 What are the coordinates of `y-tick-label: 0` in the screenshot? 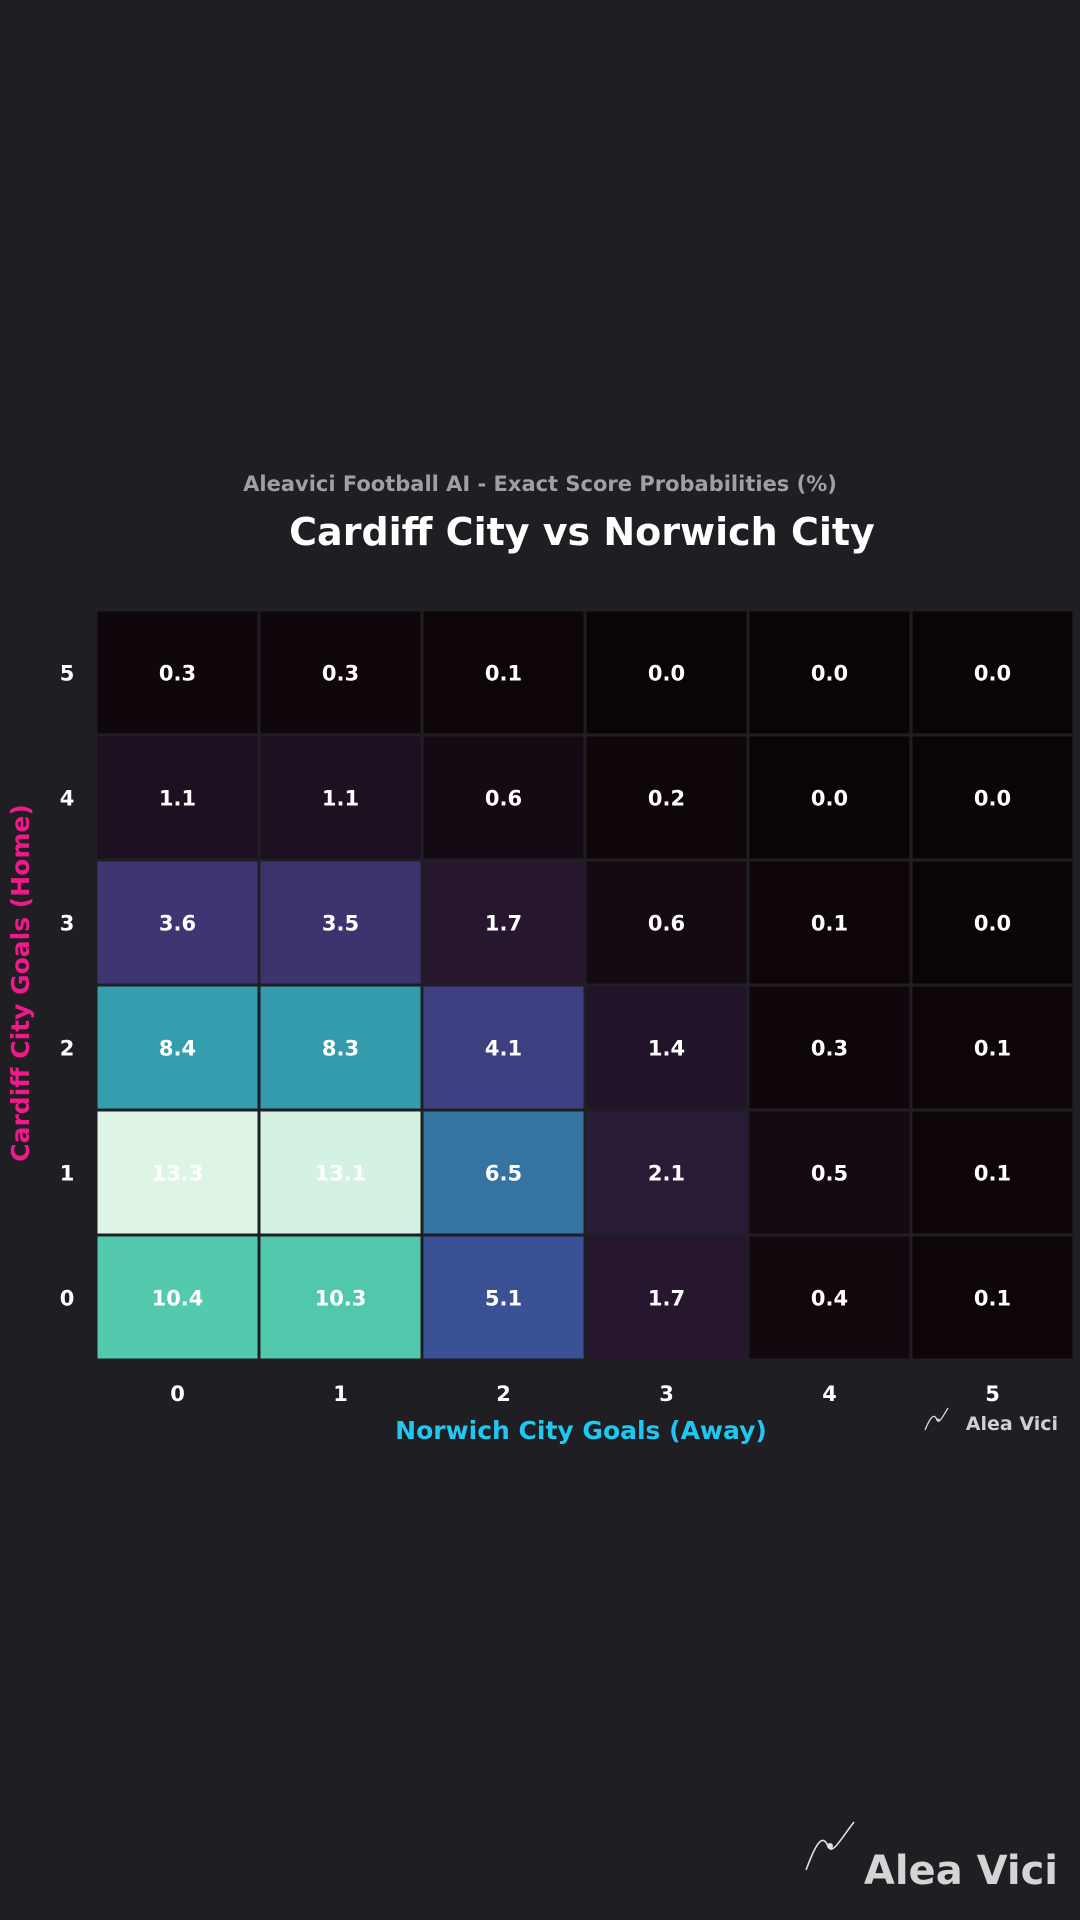 It's located at (67, 1299).